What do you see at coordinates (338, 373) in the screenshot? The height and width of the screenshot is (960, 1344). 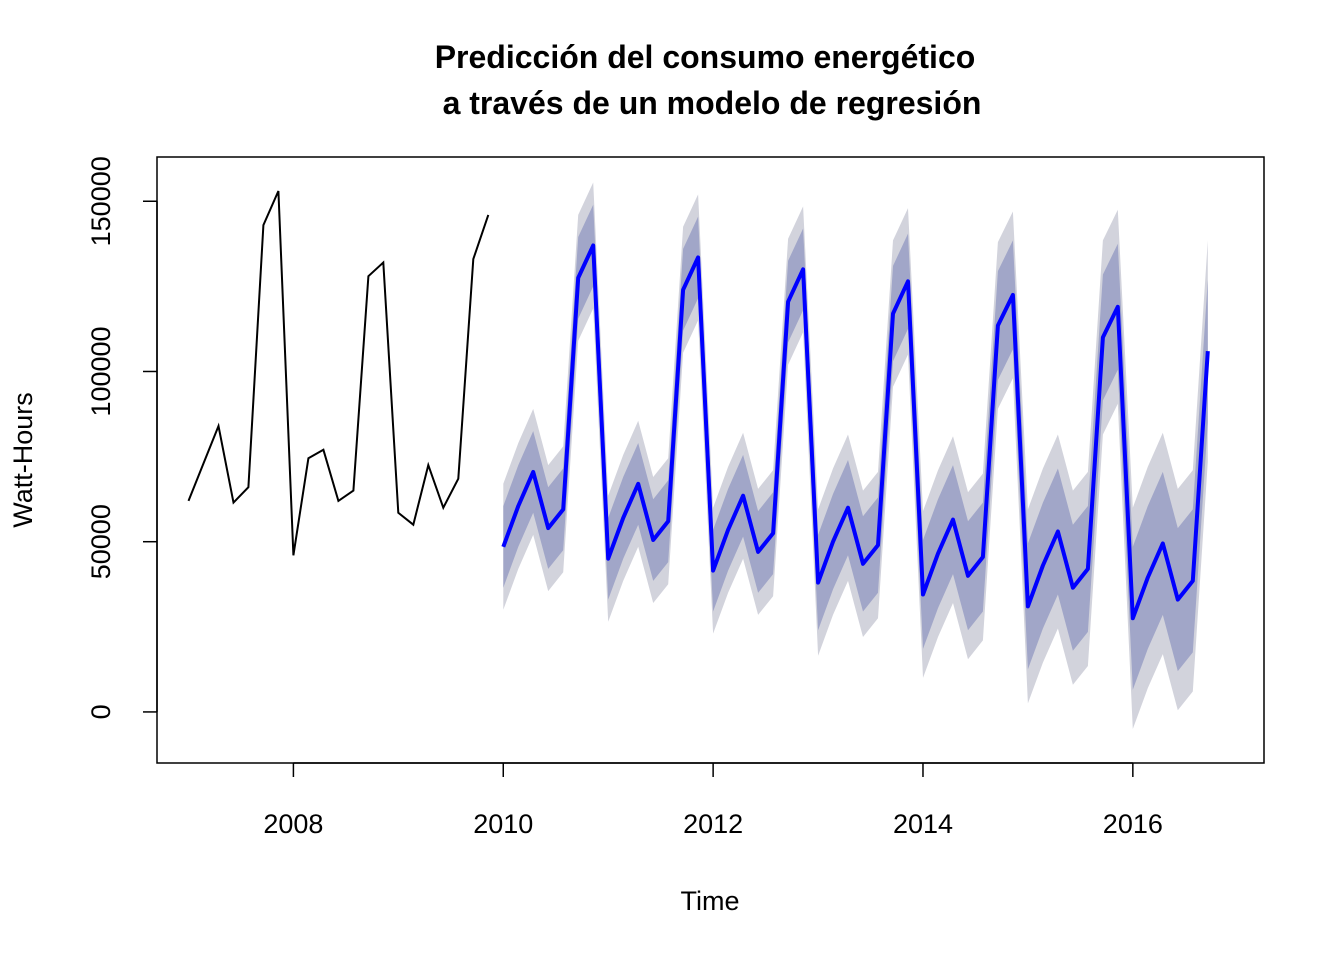 I see `history-line` at bounding box center [338, 373].